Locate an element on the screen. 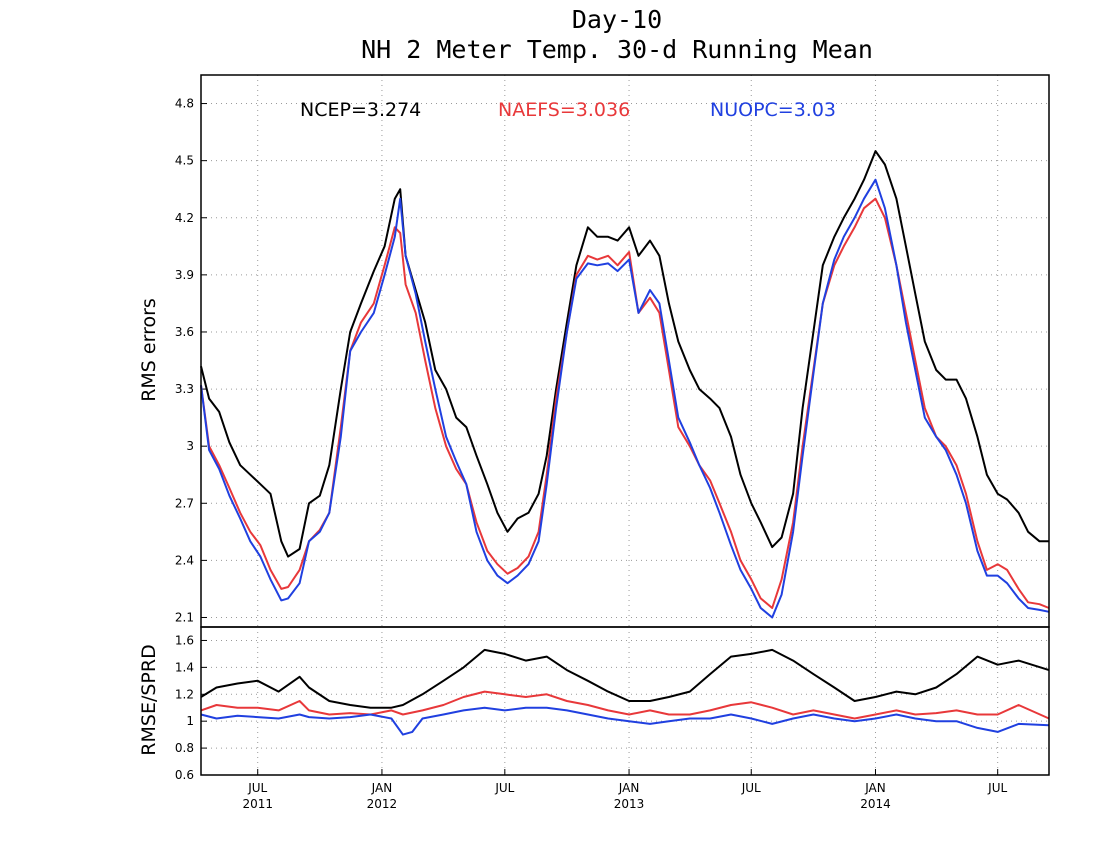 The height and width of the screenshot is (850, 1100). bottom-ytick-label: 1.4 is located at coordinates (184, 667).